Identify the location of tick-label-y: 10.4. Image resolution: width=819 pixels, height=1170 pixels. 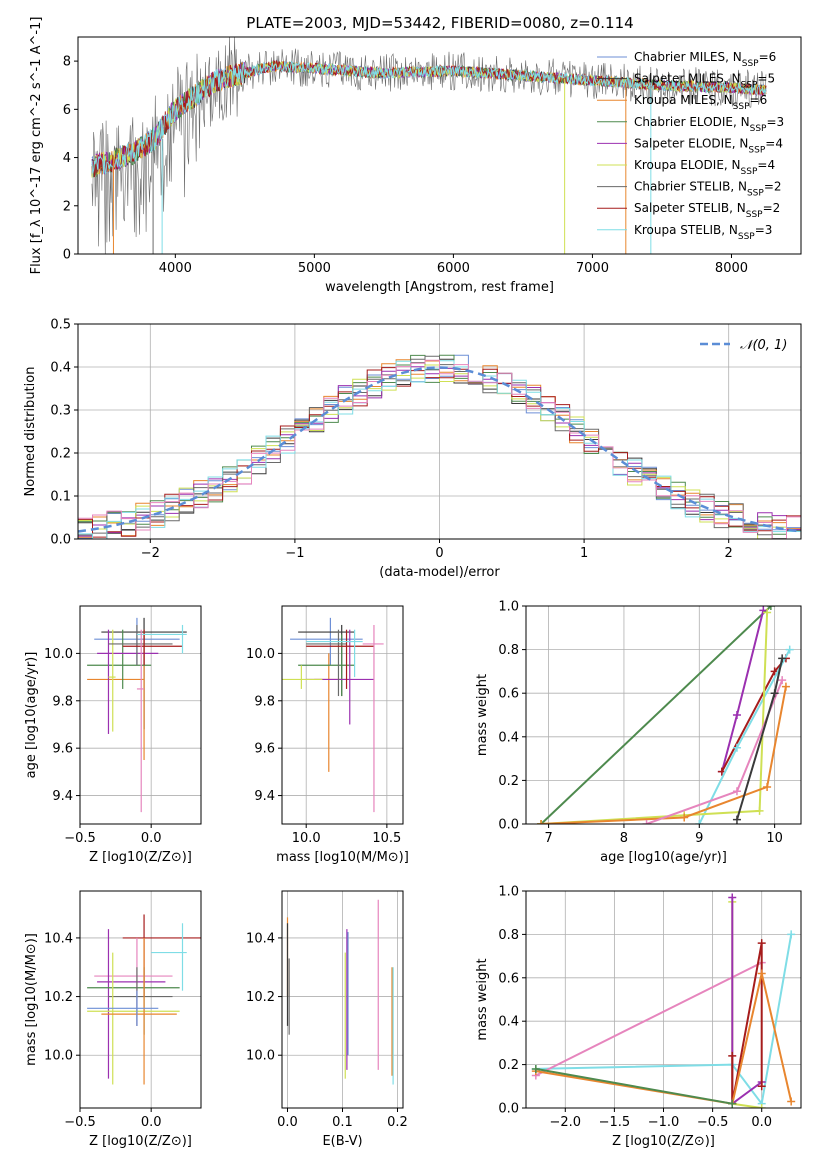
(260, 938).